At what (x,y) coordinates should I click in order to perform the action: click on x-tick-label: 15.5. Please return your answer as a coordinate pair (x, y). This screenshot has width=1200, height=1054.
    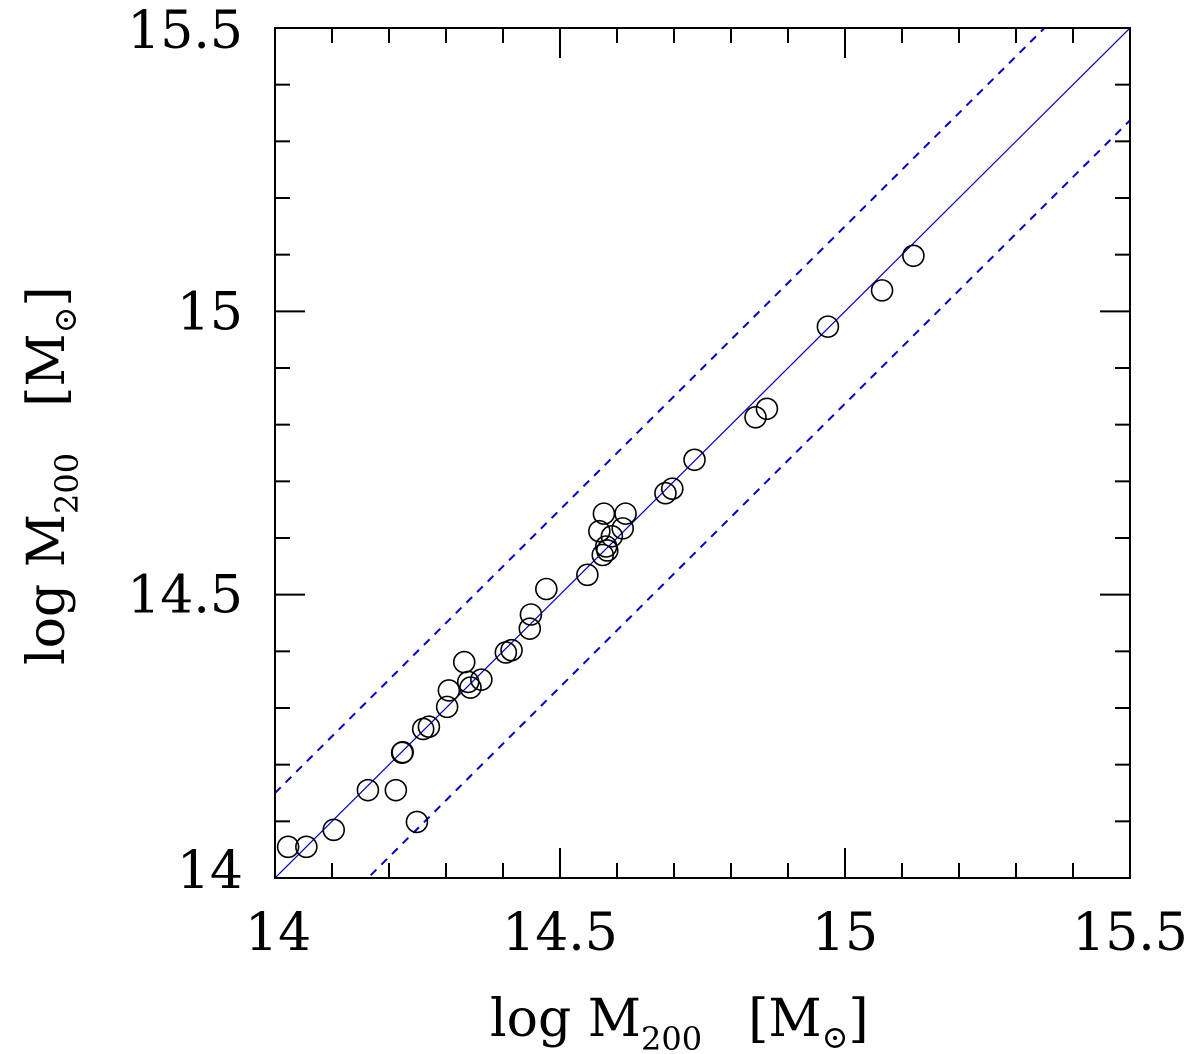
    Looking at the image, I should click on (1130, 933).